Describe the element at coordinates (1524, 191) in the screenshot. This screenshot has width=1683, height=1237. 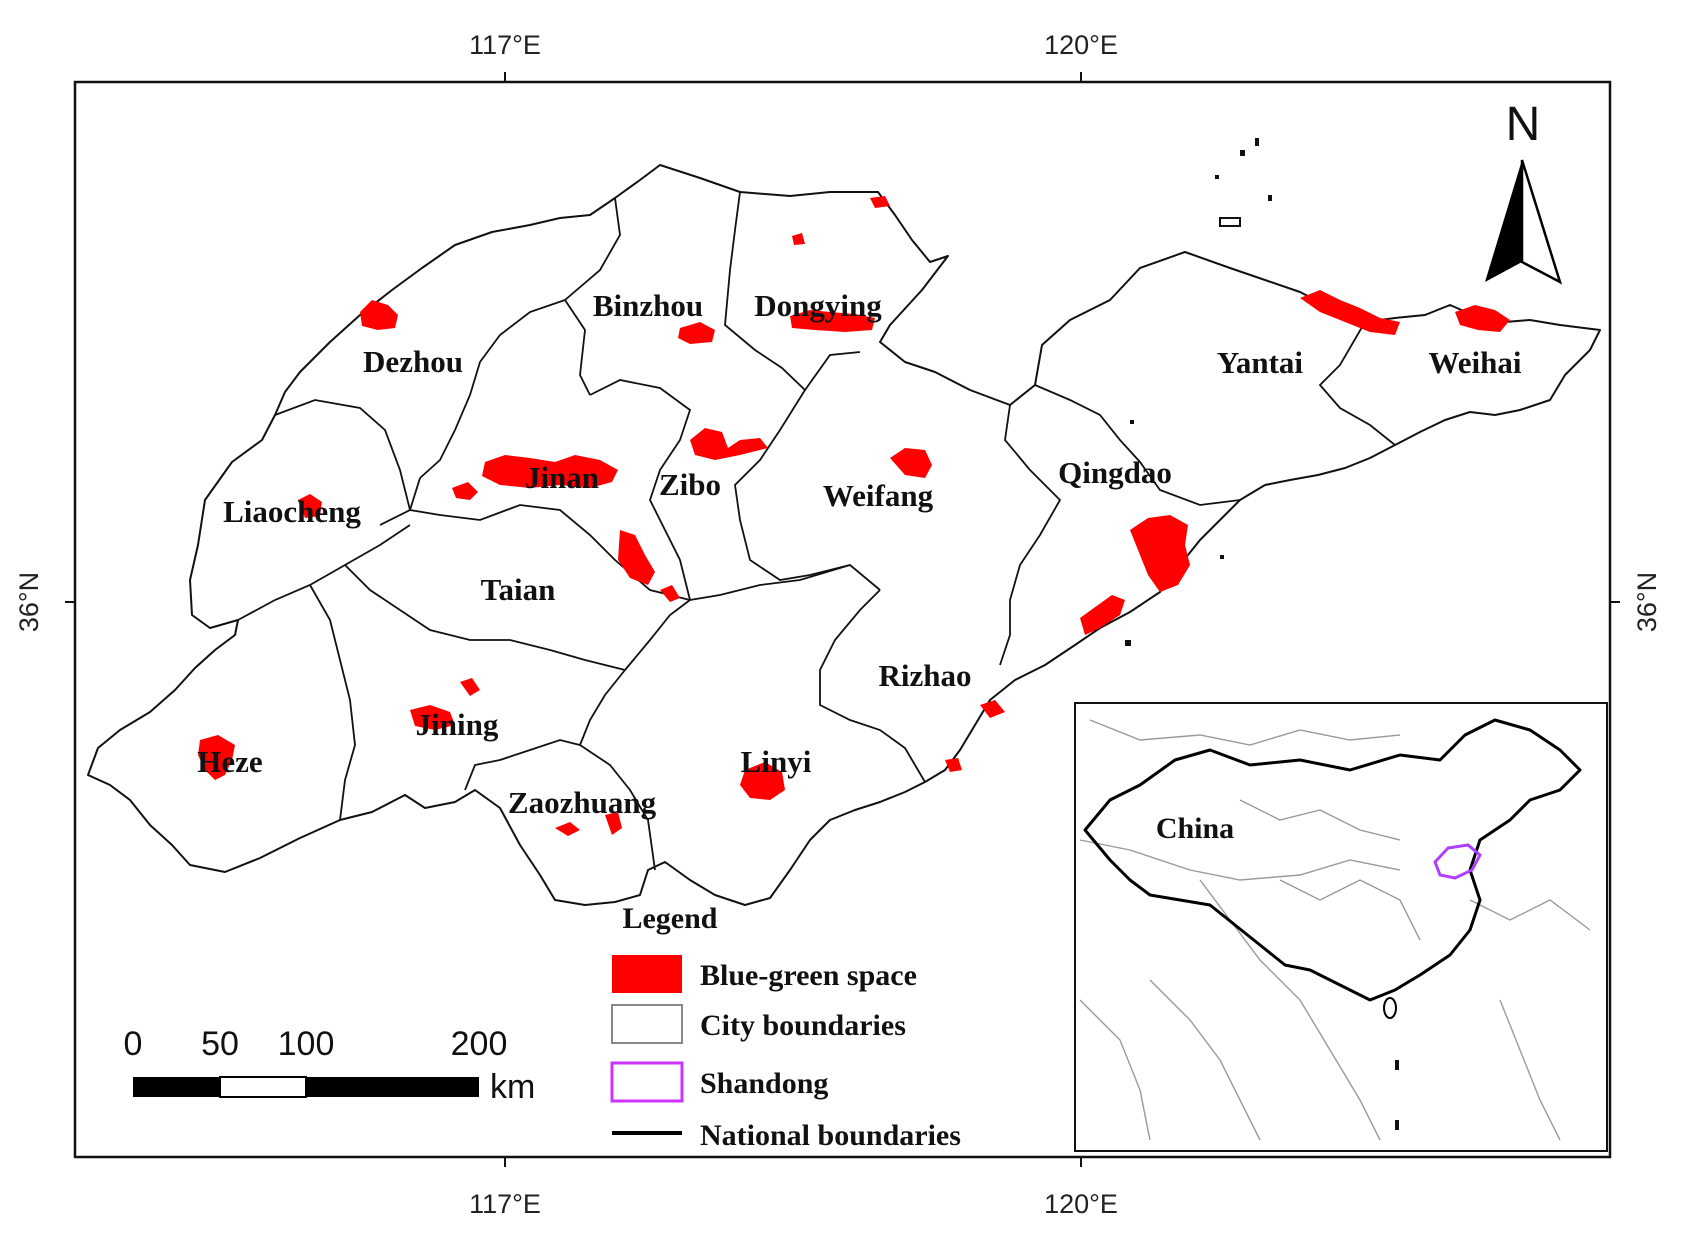
I see `north-arrow-icon: N` at that location.